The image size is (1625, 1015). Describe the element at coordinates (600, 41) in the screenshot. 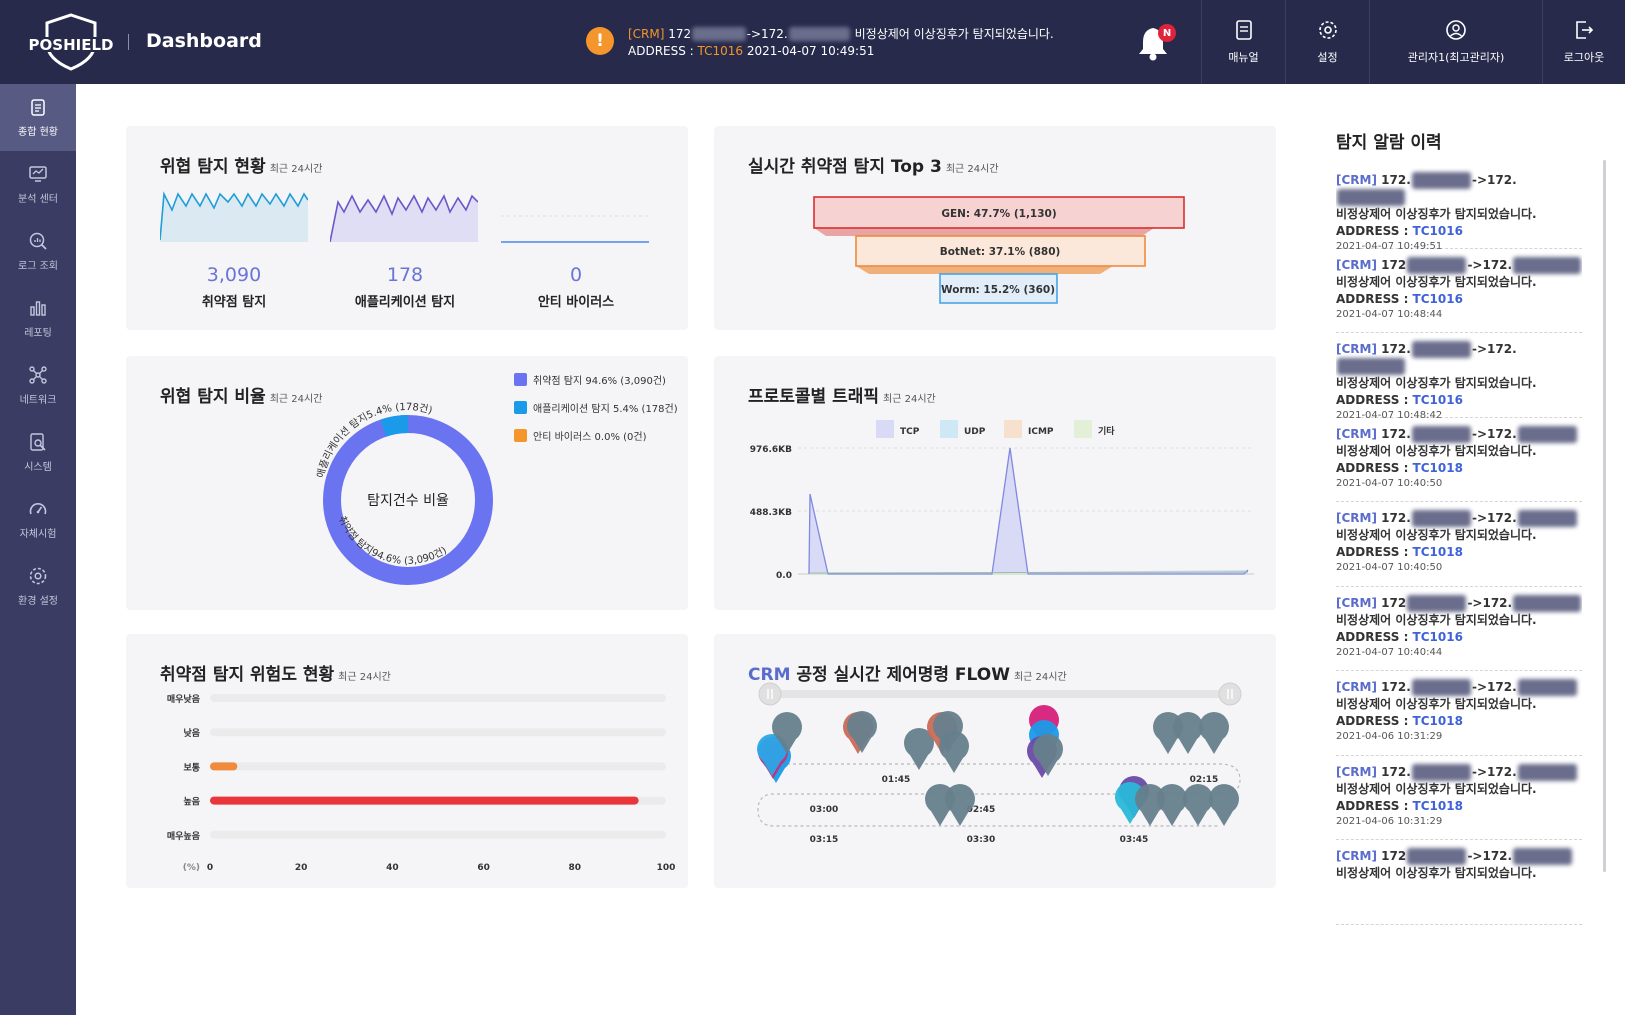

I see `warning-icon: !` at that location.